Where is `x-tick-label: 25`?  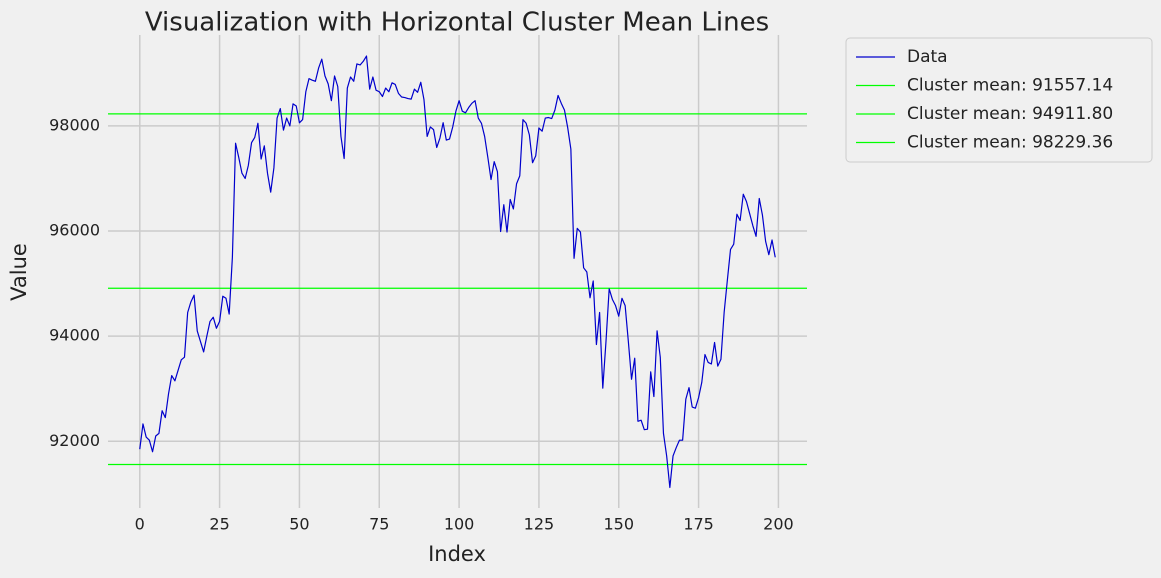 x-tick-label: 25 is located at coordinates (219, 524).